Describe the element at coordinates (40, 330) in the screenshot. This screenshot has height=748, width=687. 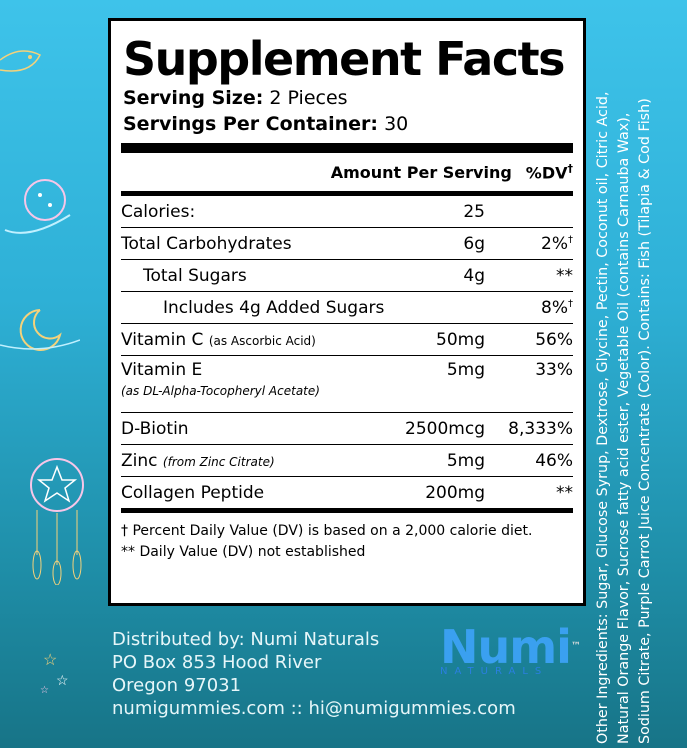
I see `moon-illustration` at that location.